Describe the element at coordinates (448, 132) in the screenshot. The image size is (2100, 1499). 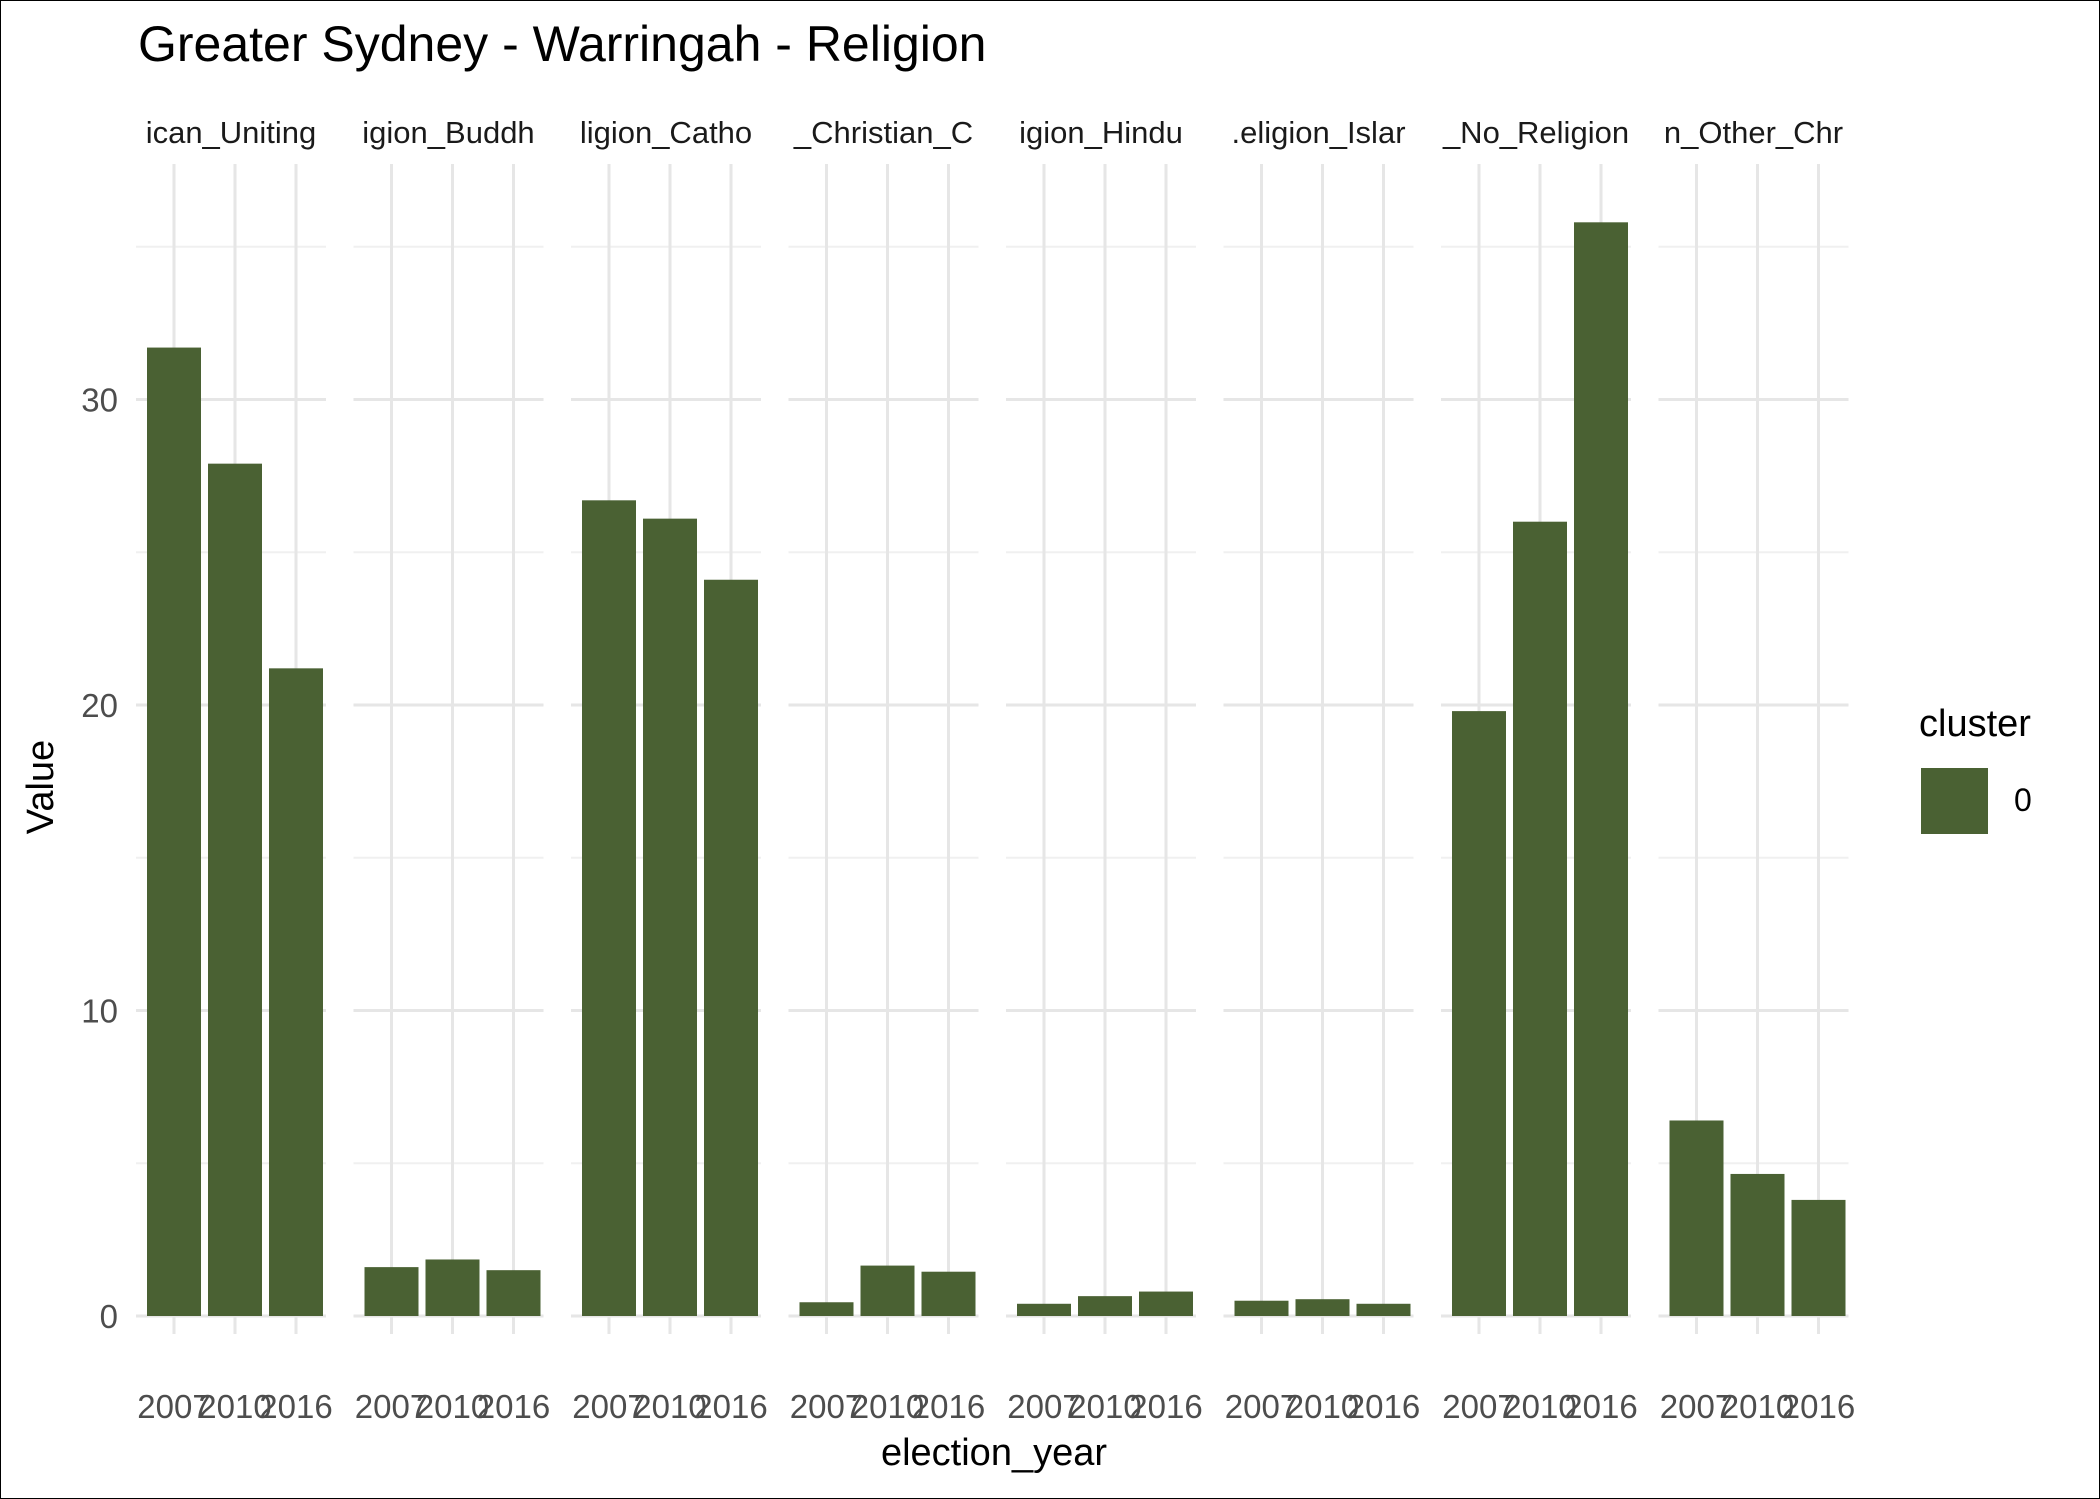
I see `facet-strip-label: igion_Buddh` at that location.